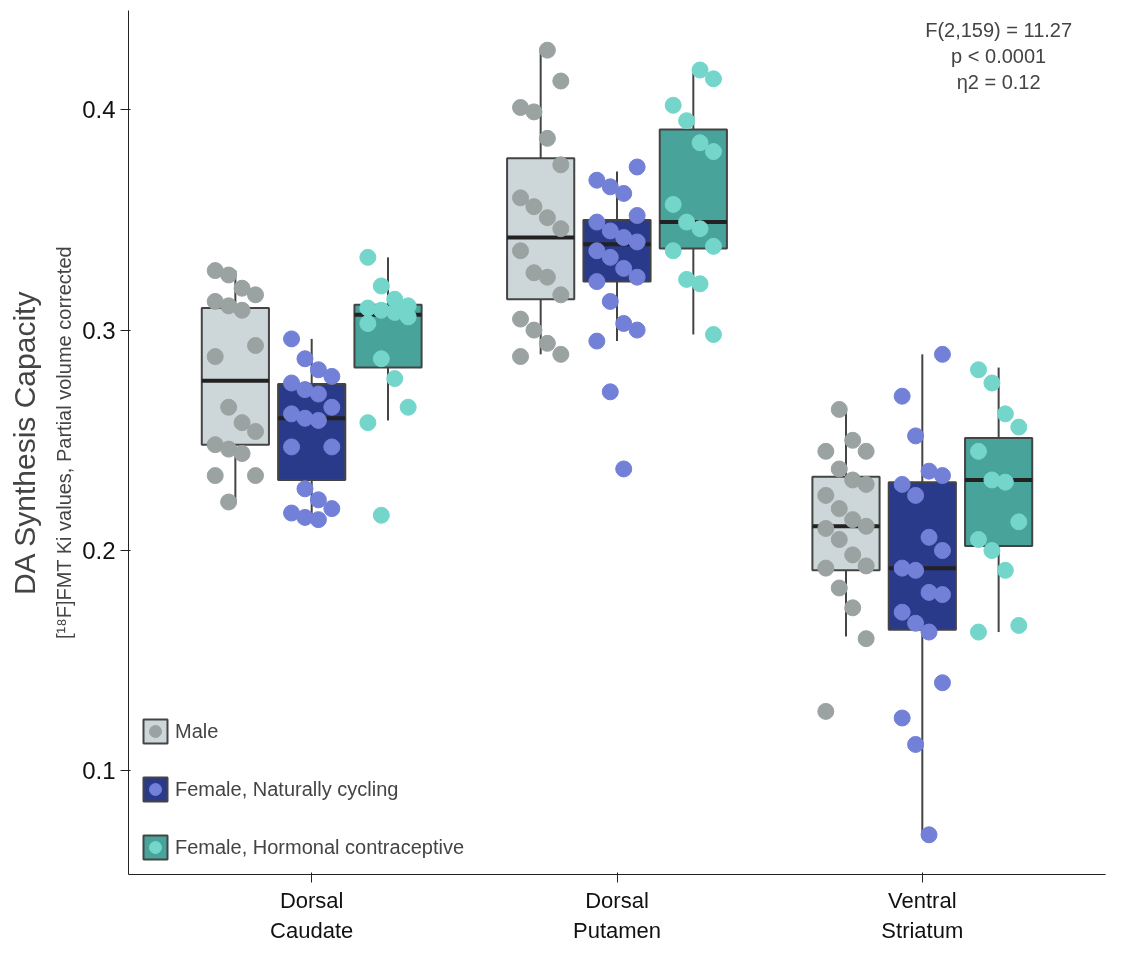 This screenshot has height=961, width=1123. Describe the element at coordinates (99, 330) in the screenshot. I see `y-tick-label: 0.3` at that location.